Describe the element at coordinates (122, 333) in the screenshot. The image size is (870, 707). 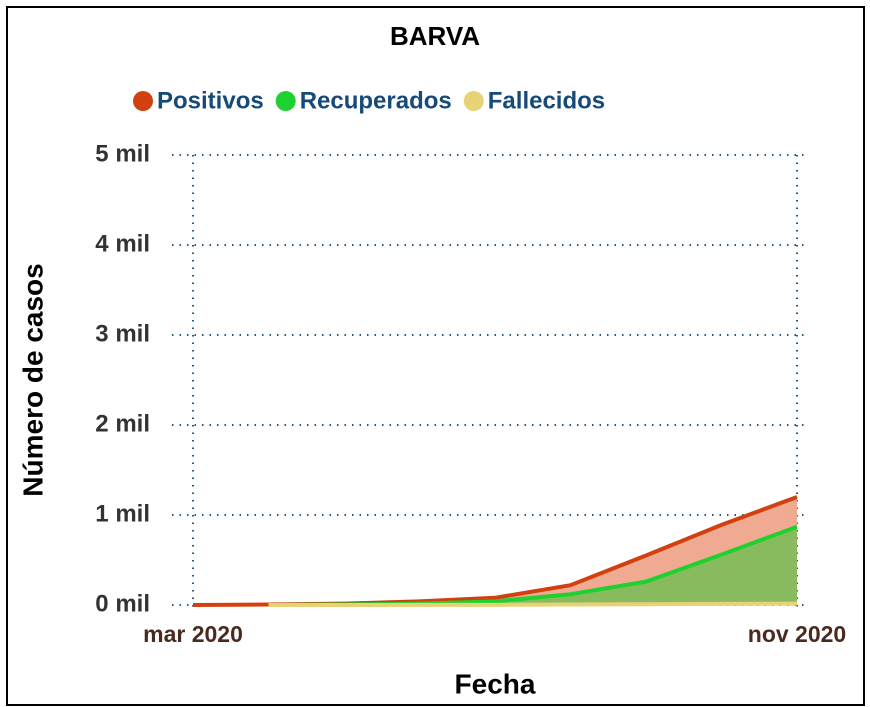
I see `y-tick-label: 3 mil` at that location.